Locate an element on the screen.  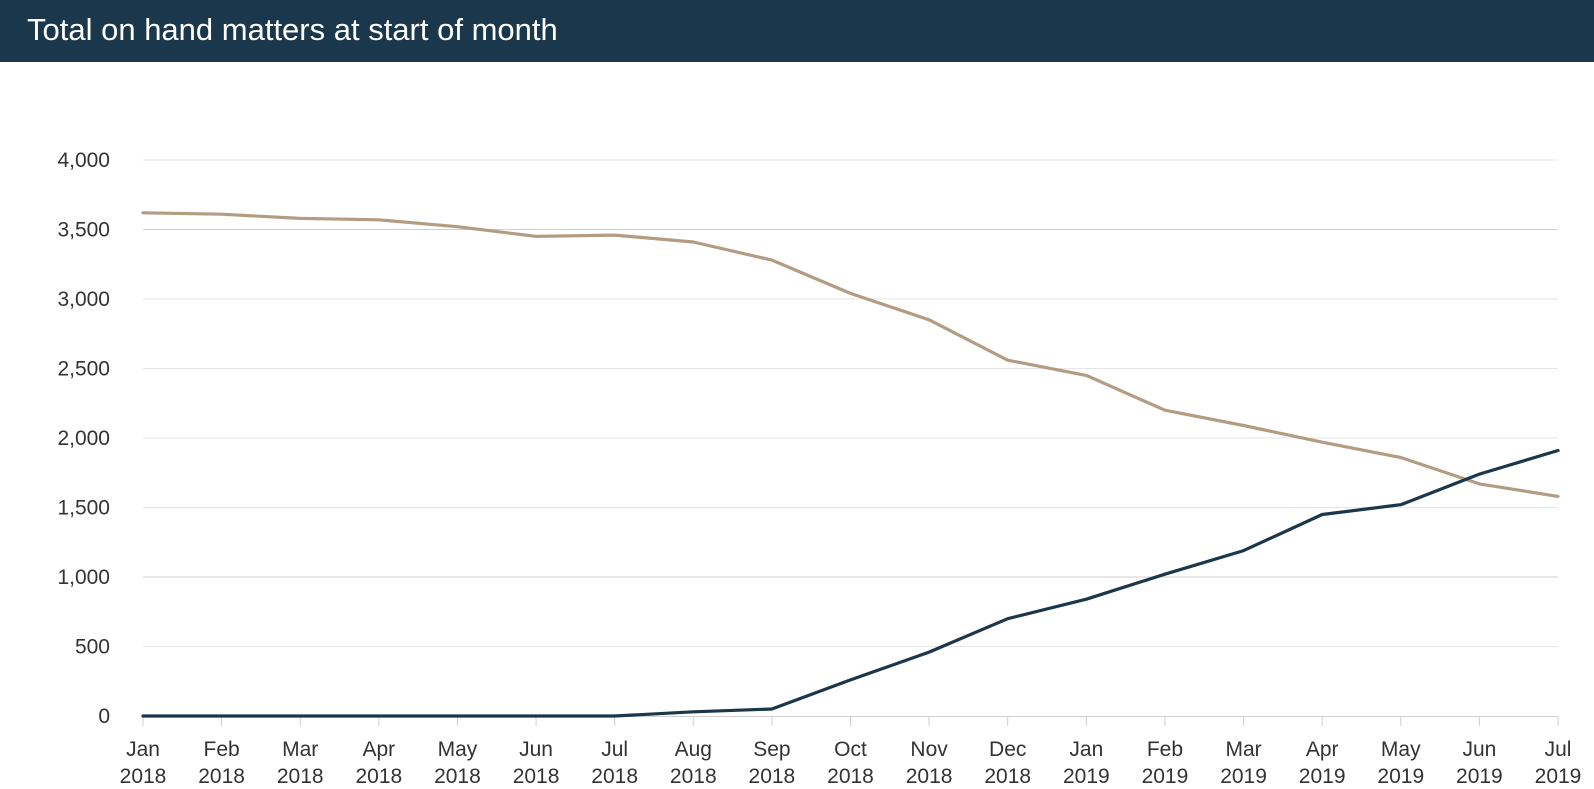
y-tick-label: 3,000 is located at coordinates (83, 299).